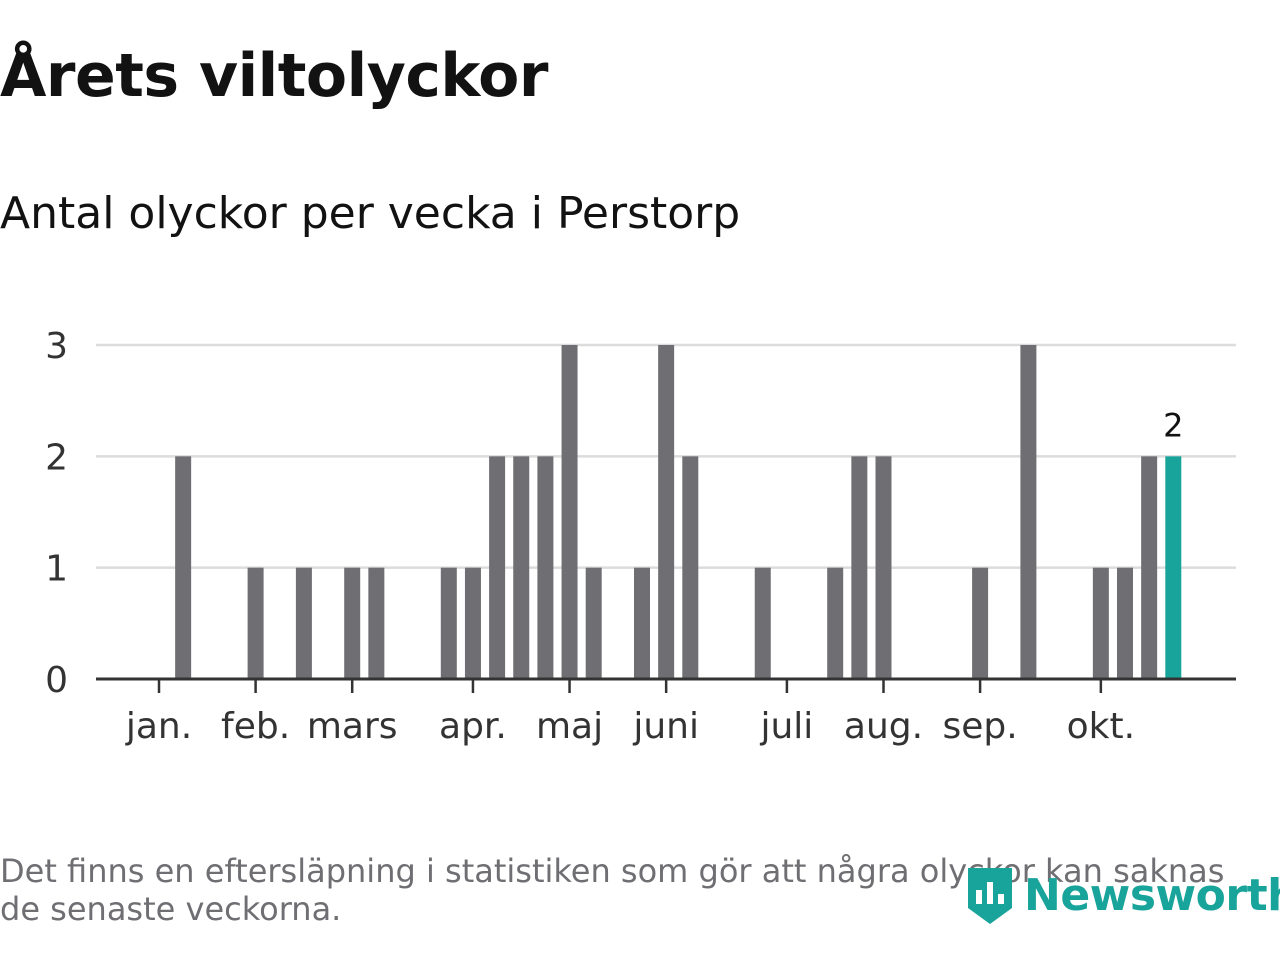  I want to click on chart-subtitle: Antal olyckor per vecka i Perstorp, so click(370, 213).